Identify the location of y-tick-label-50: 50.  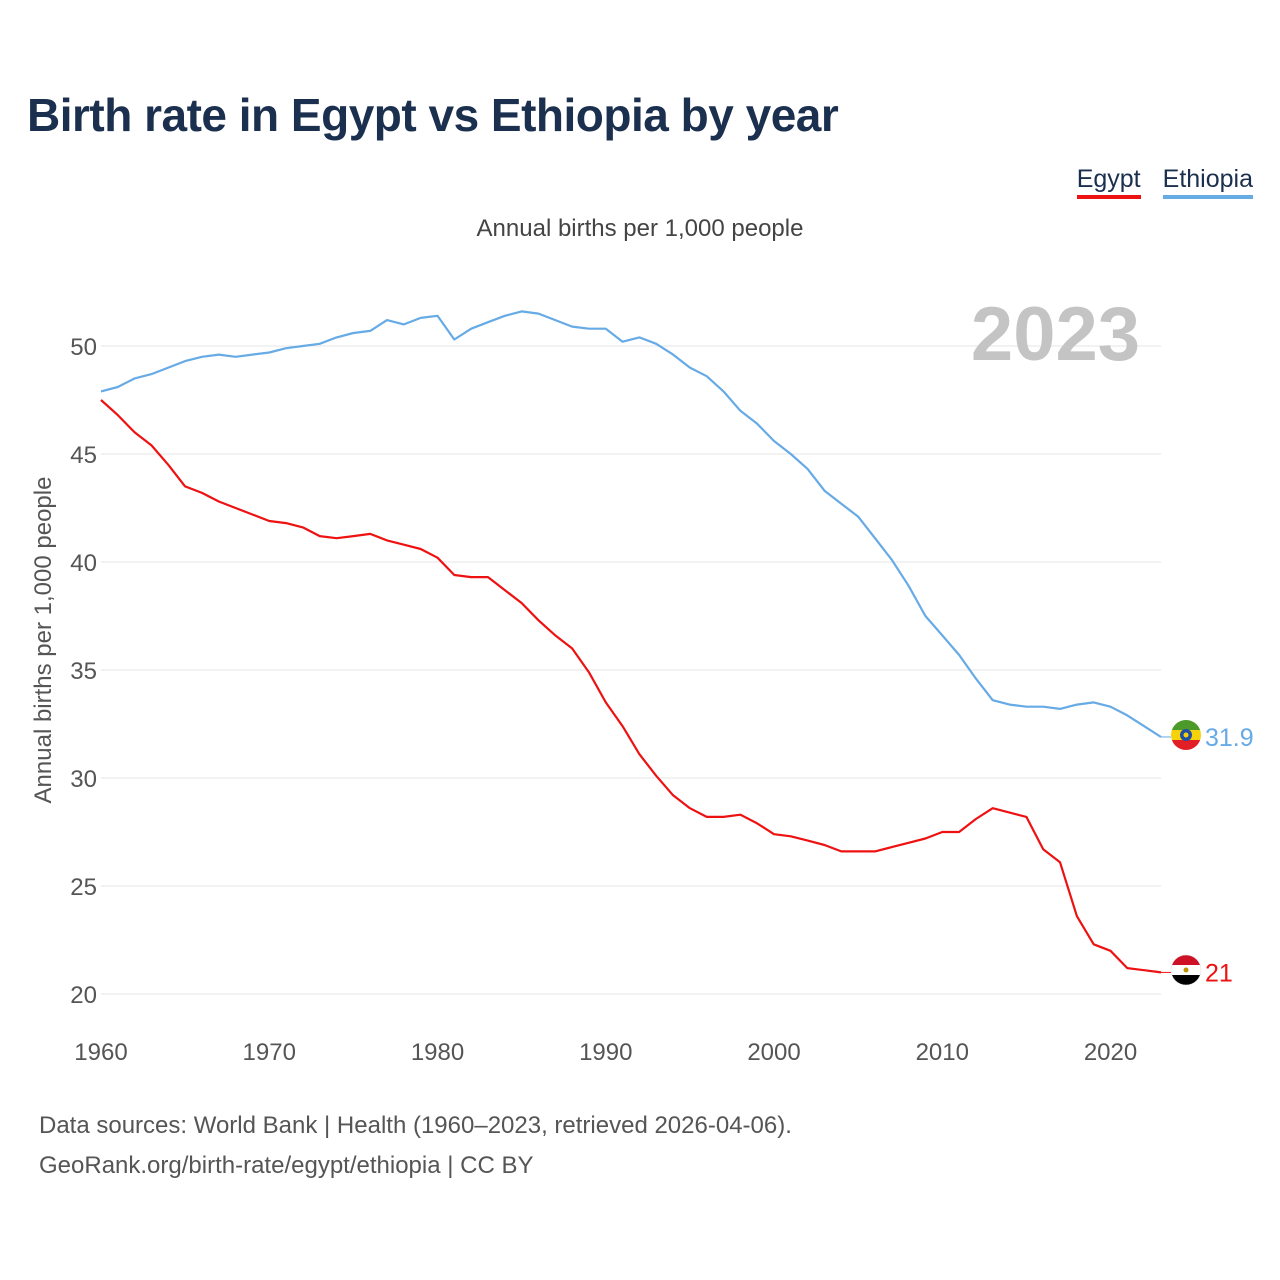
(83, 347).